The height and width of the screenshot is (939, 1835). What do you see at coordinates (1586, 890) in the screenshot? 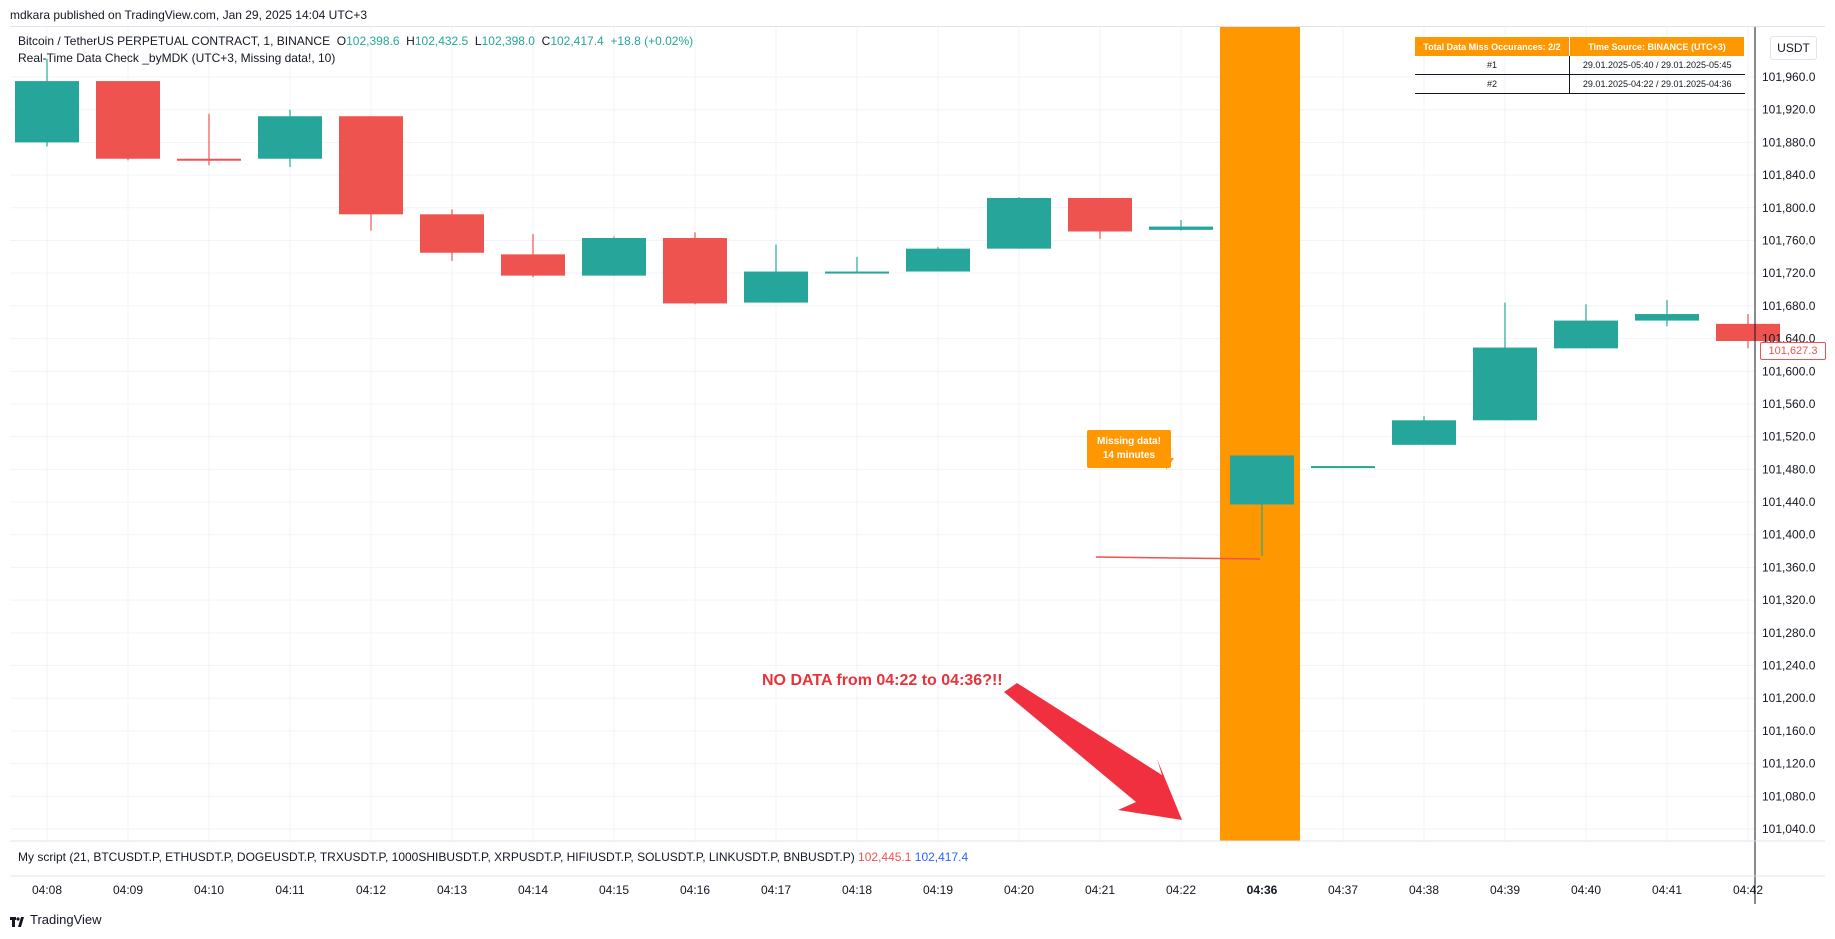
I see `x-tick-label: 04:40` at bounding box center [1586, 890].